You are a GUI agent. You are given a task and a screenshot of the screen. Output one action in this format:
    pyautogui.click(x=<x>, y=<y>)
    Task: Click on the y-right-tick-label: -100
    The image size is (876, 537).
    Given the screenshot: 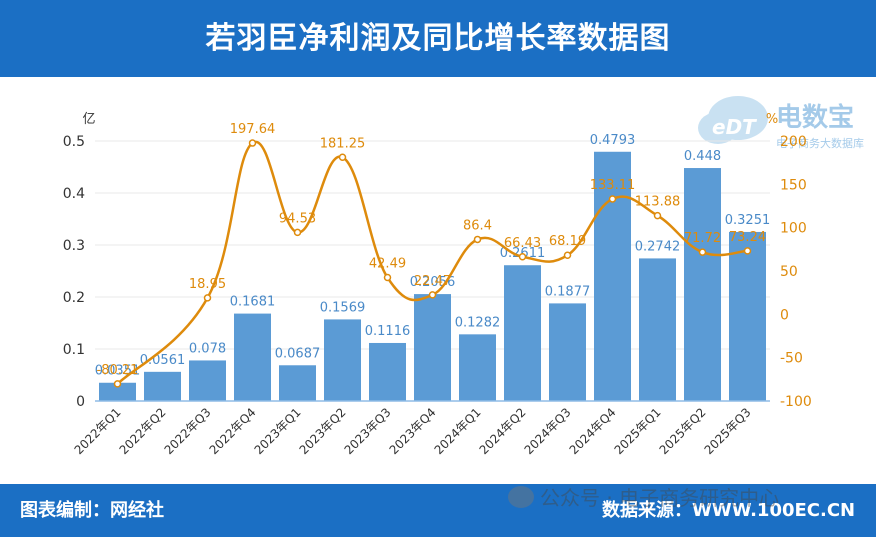 What is the action you would take?
    pyautogui.click(x=796, y=402)
    